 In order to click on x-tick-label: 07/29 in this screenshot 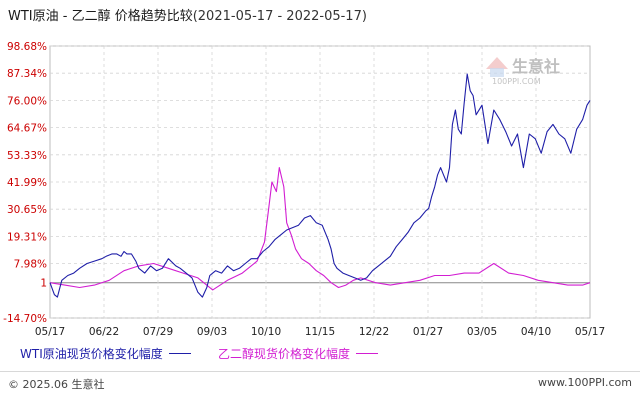, I will do `click(158, 332)`.